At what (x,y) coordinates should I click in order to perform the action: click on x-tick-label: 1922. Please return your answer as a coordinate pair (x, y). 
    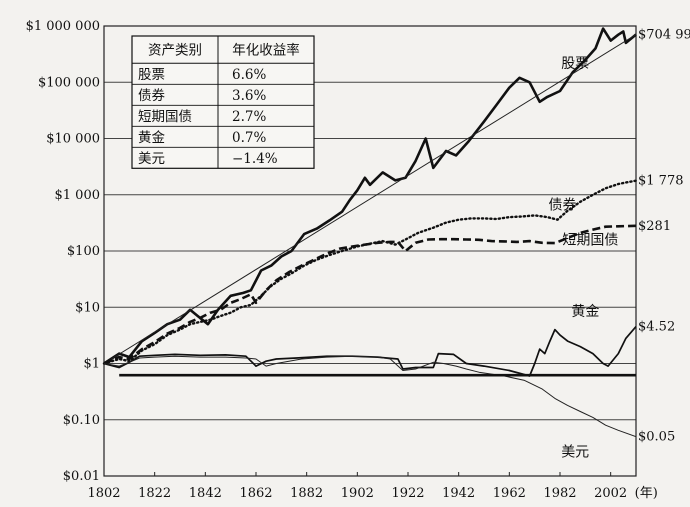
    Looking at the image, I should click on (407, 493).